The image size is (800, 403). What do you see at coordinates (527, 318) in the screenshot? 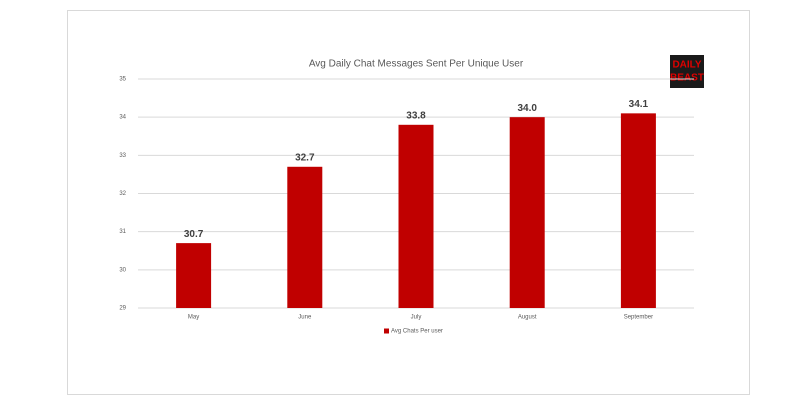
I see `x-tick-label: August` at bounding box center [527, 318].